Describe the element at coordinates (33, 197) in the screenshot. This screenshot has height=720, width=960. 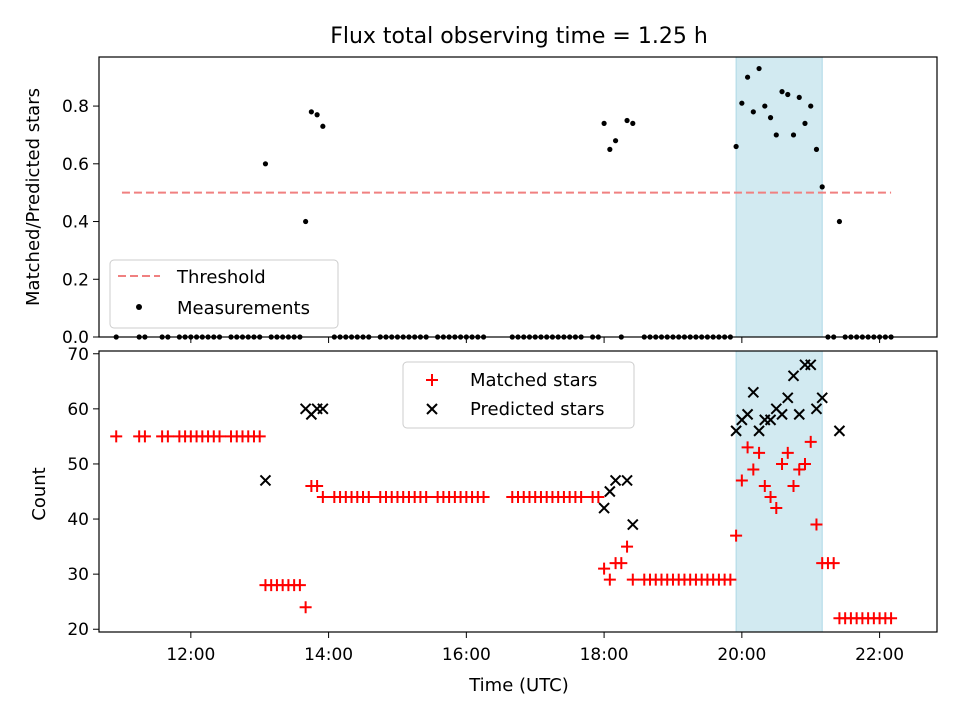
I see `top-y-axis-label: Matched/Predicted stars` at that location.